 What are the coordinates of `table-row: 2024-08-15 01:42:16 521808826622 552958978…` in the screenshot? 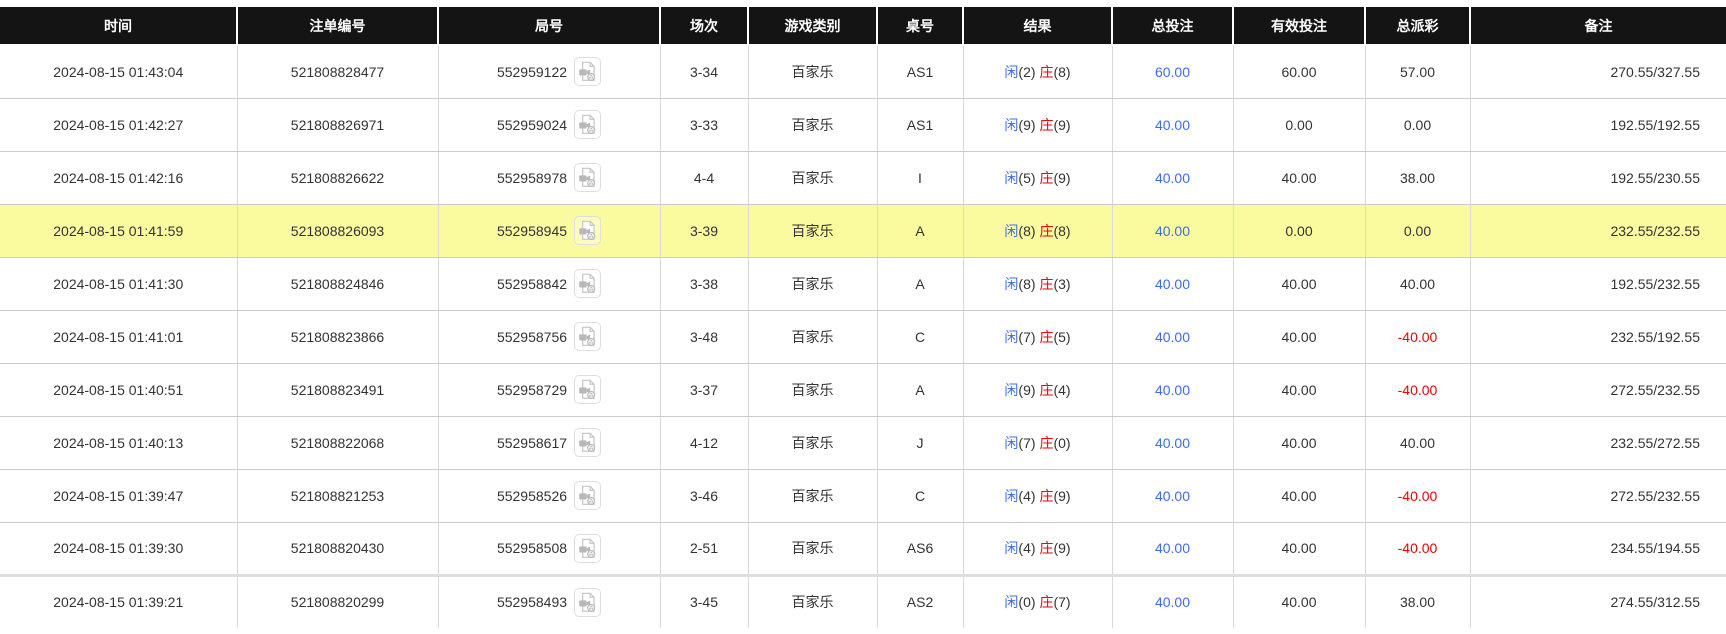 It's located at (863, 178).